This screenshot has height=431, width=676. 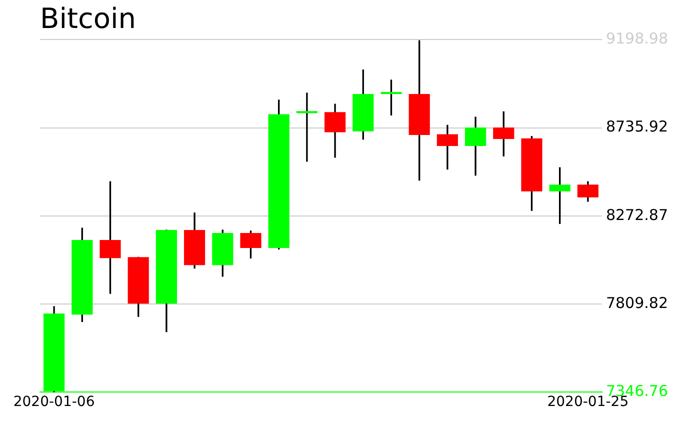 What do you see at coordinates (54, 402) in the screenshot?
I see `x-tick-label: 2020-01-06` at bounding box center [54, 402].